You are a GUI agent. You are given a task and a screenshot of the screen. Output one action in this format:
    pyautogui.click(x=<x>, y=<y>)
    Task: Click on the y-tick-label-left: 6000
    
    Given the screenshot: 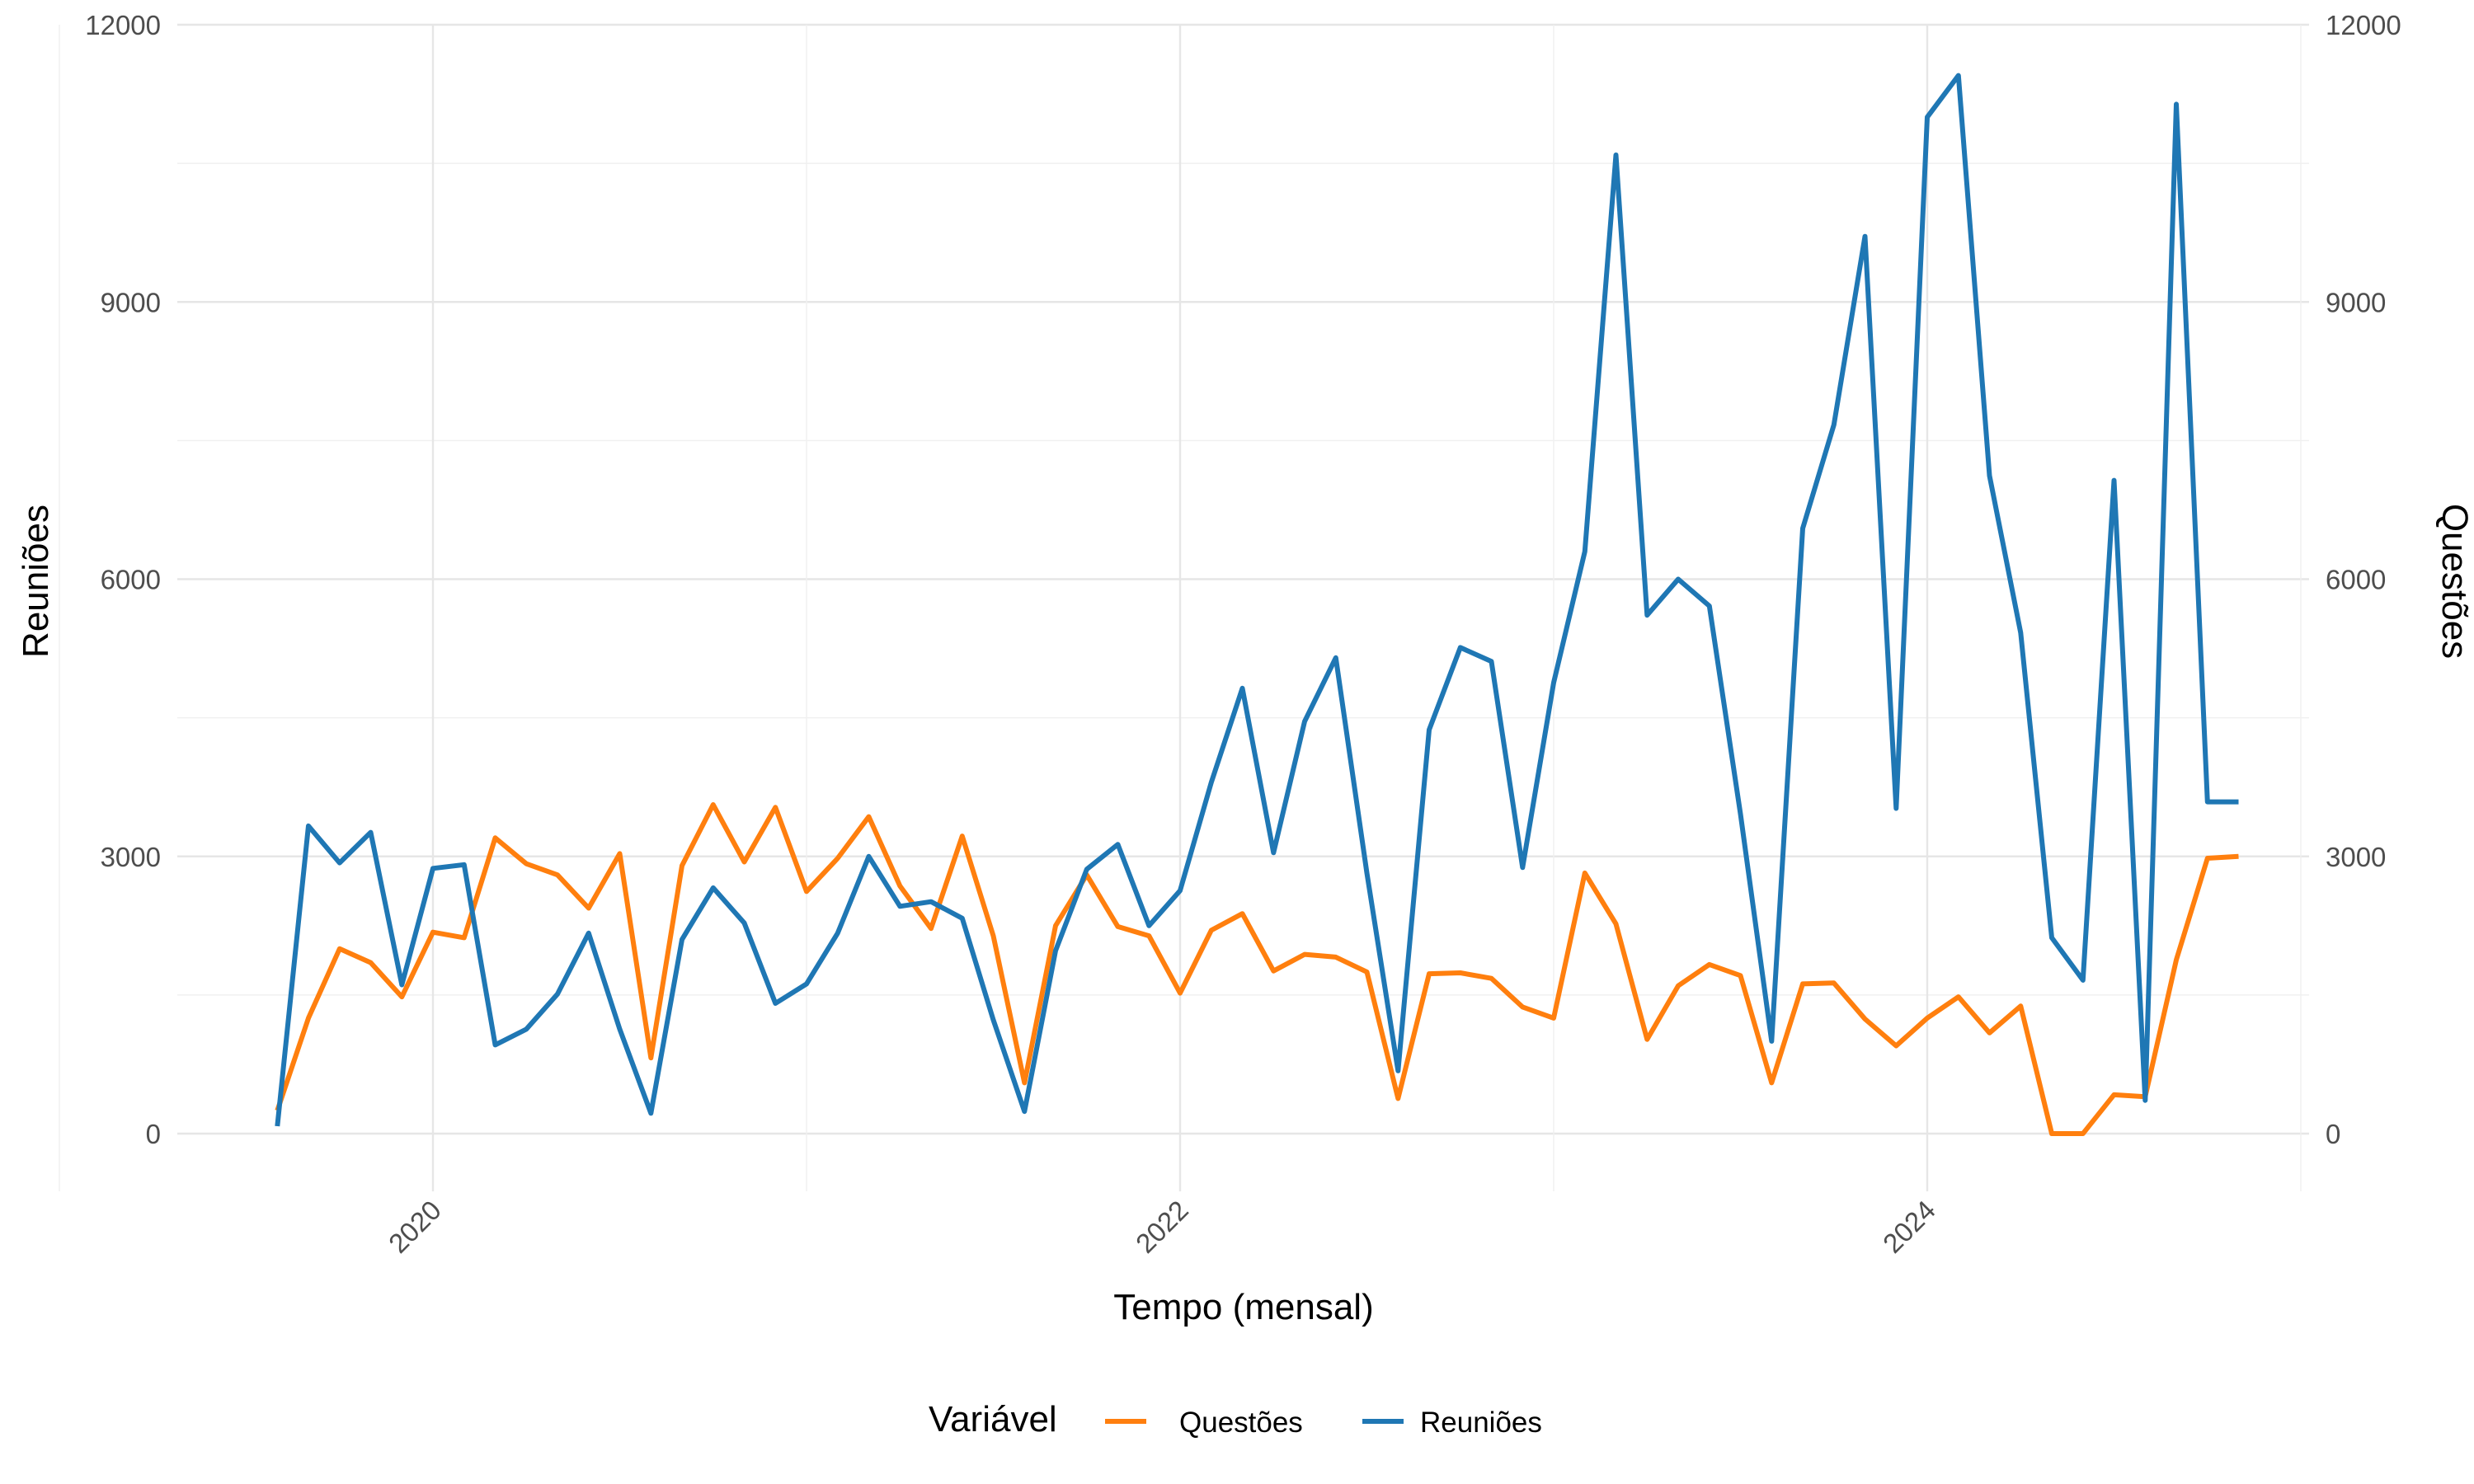 What is the action you would take?
    pyautogui.click(x=131, y=580)
    